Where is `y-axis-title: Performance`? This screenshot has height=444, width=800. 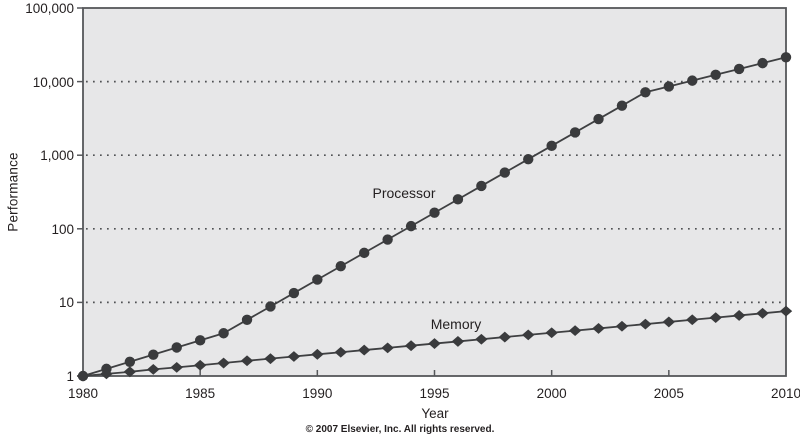 y-axis-title: Performance is located at coordinates (13, 192).